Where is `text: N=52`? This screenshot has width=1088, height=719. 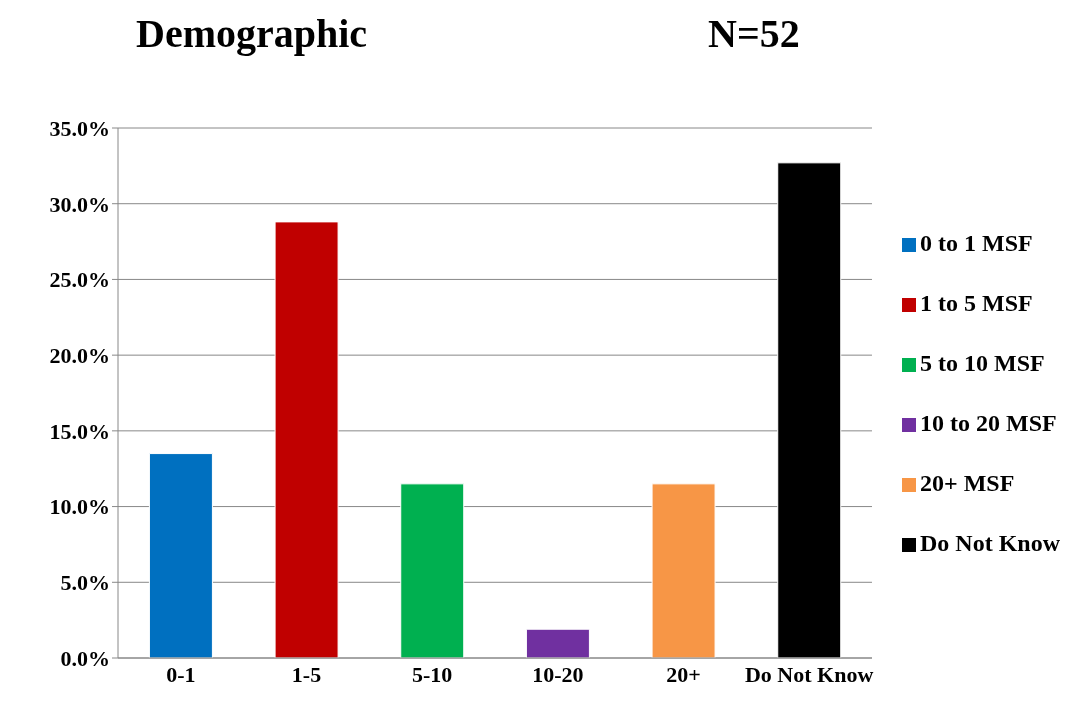 text: N=52 is located at coordinates (754, 33).